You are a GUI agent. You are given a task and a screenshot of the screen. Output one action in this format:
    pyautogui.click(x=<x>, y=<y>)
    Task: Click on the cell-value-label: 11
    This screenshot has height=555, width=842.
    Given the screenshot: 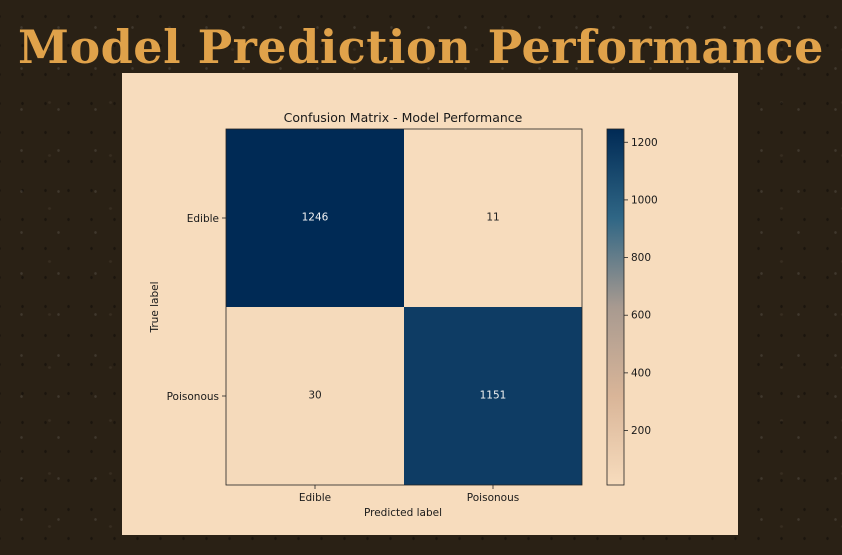 What is the action you would take?
    pyautogui.click(x=492, y=218)
    